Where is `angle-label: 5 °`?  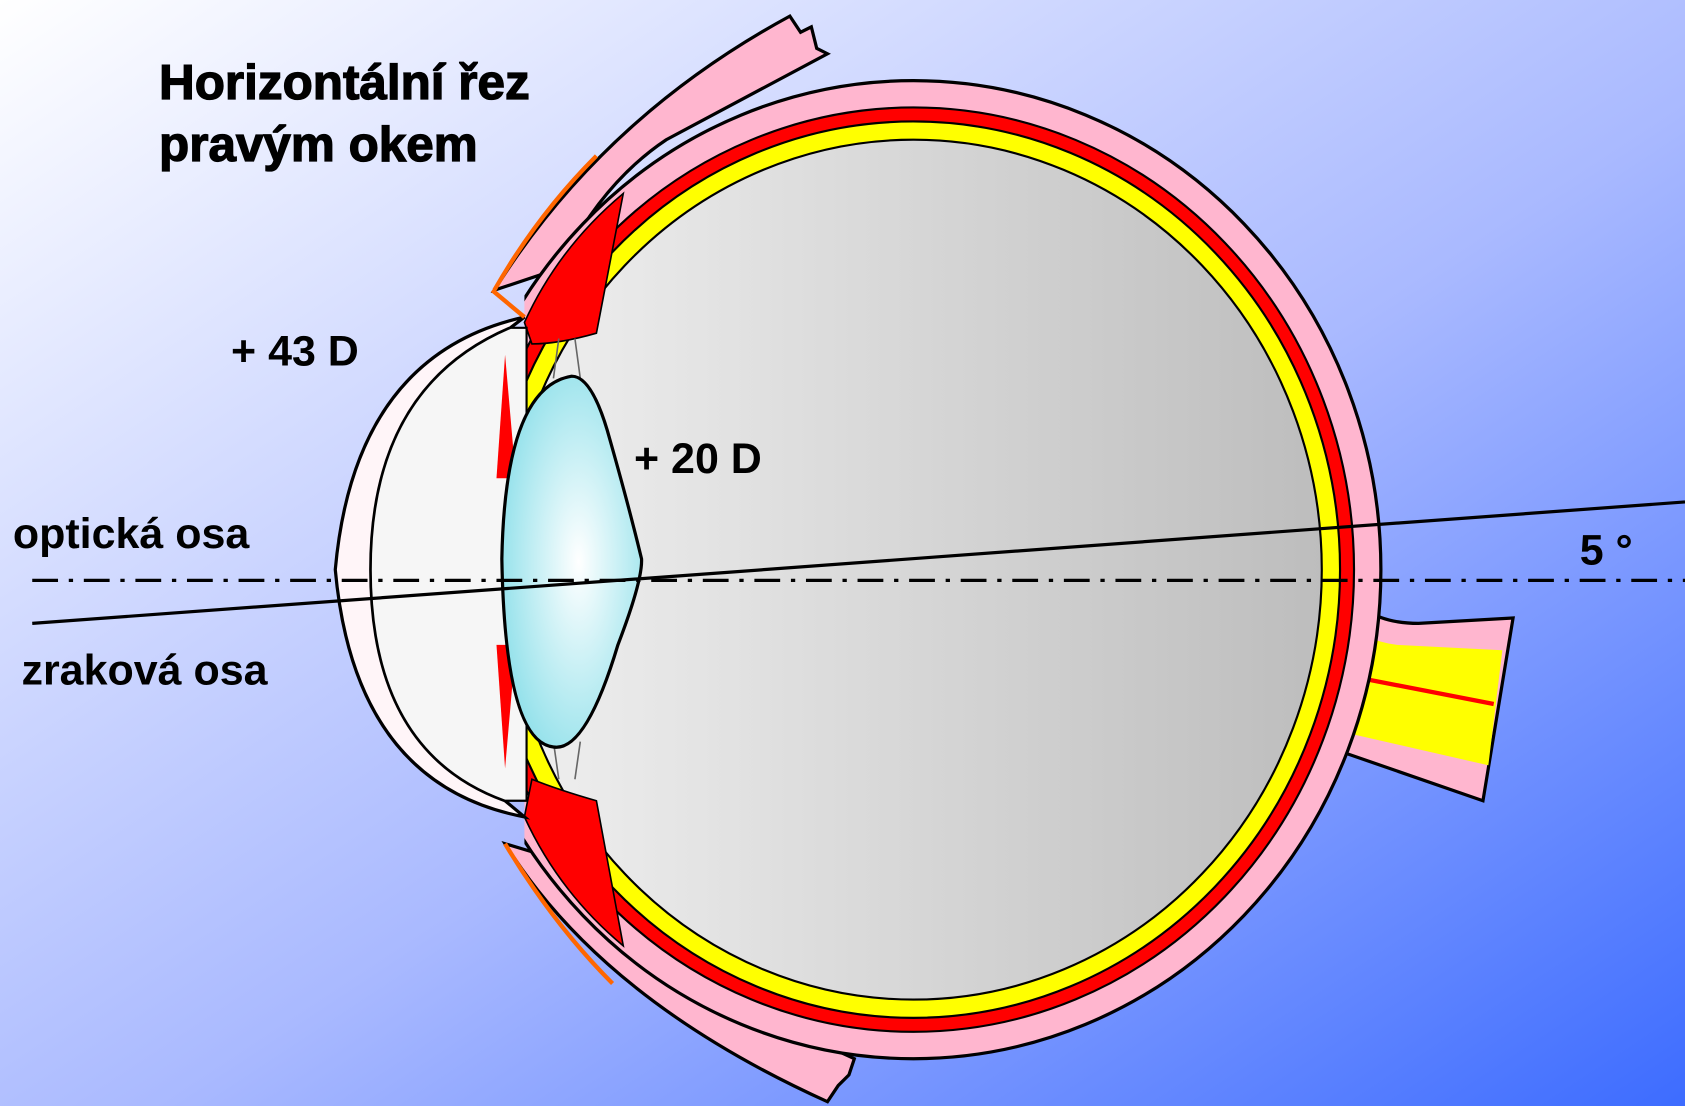 angle-label: 5 ° is located at coordinates (1606, 550).